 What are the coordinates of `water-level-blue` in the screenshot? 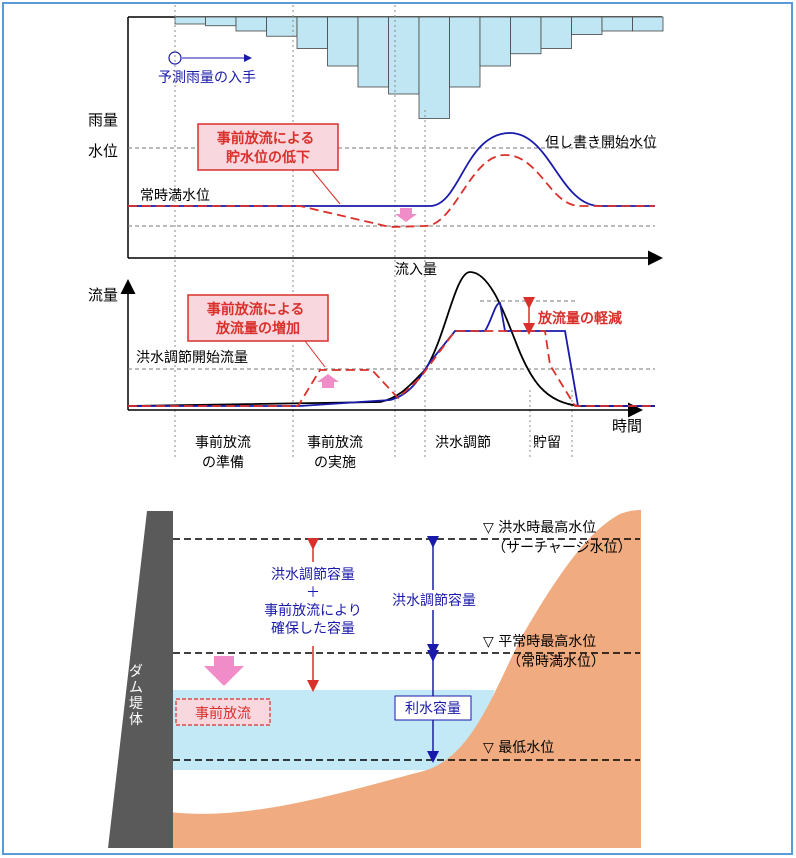 It's located at (391, 169).